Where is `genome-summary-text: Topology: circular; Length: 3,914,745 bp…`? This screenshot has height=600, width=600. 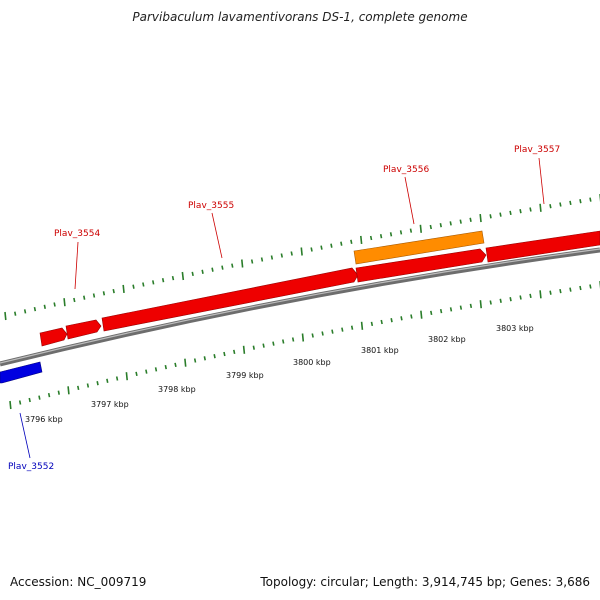
genome-summary-text: Topology: circular; Length: 3,914,745 bp… is located at coordinates (425, 582).